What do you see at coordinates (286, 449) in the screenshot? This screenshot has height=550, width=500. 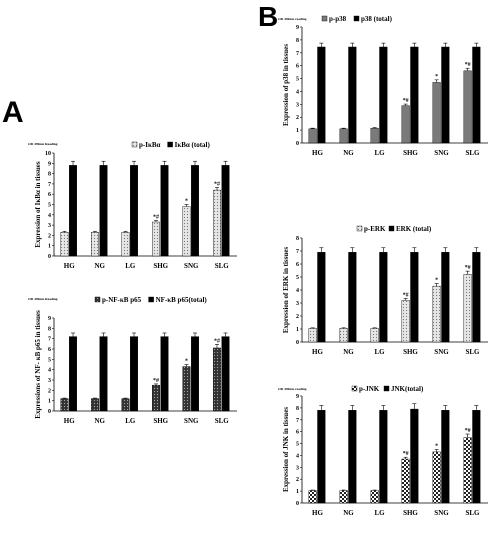 I see `y-axis-label: Expression of JNK in tissues` at bounding box center [286, 449].